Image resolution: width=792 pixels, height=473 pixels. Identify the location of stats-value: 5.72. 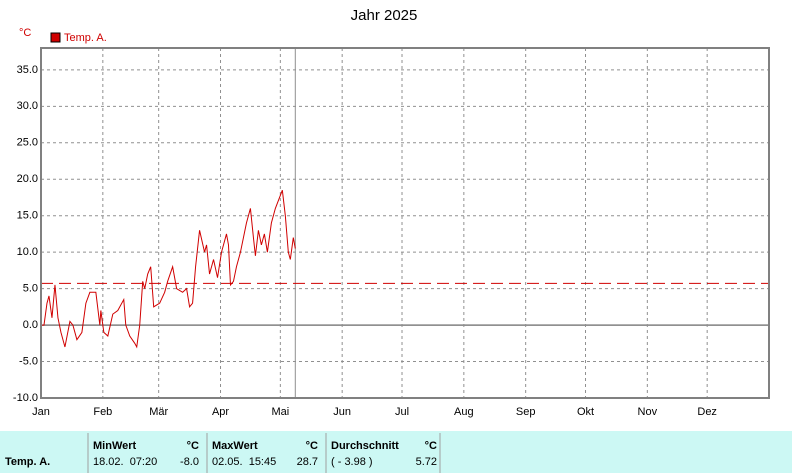
(426, 462).